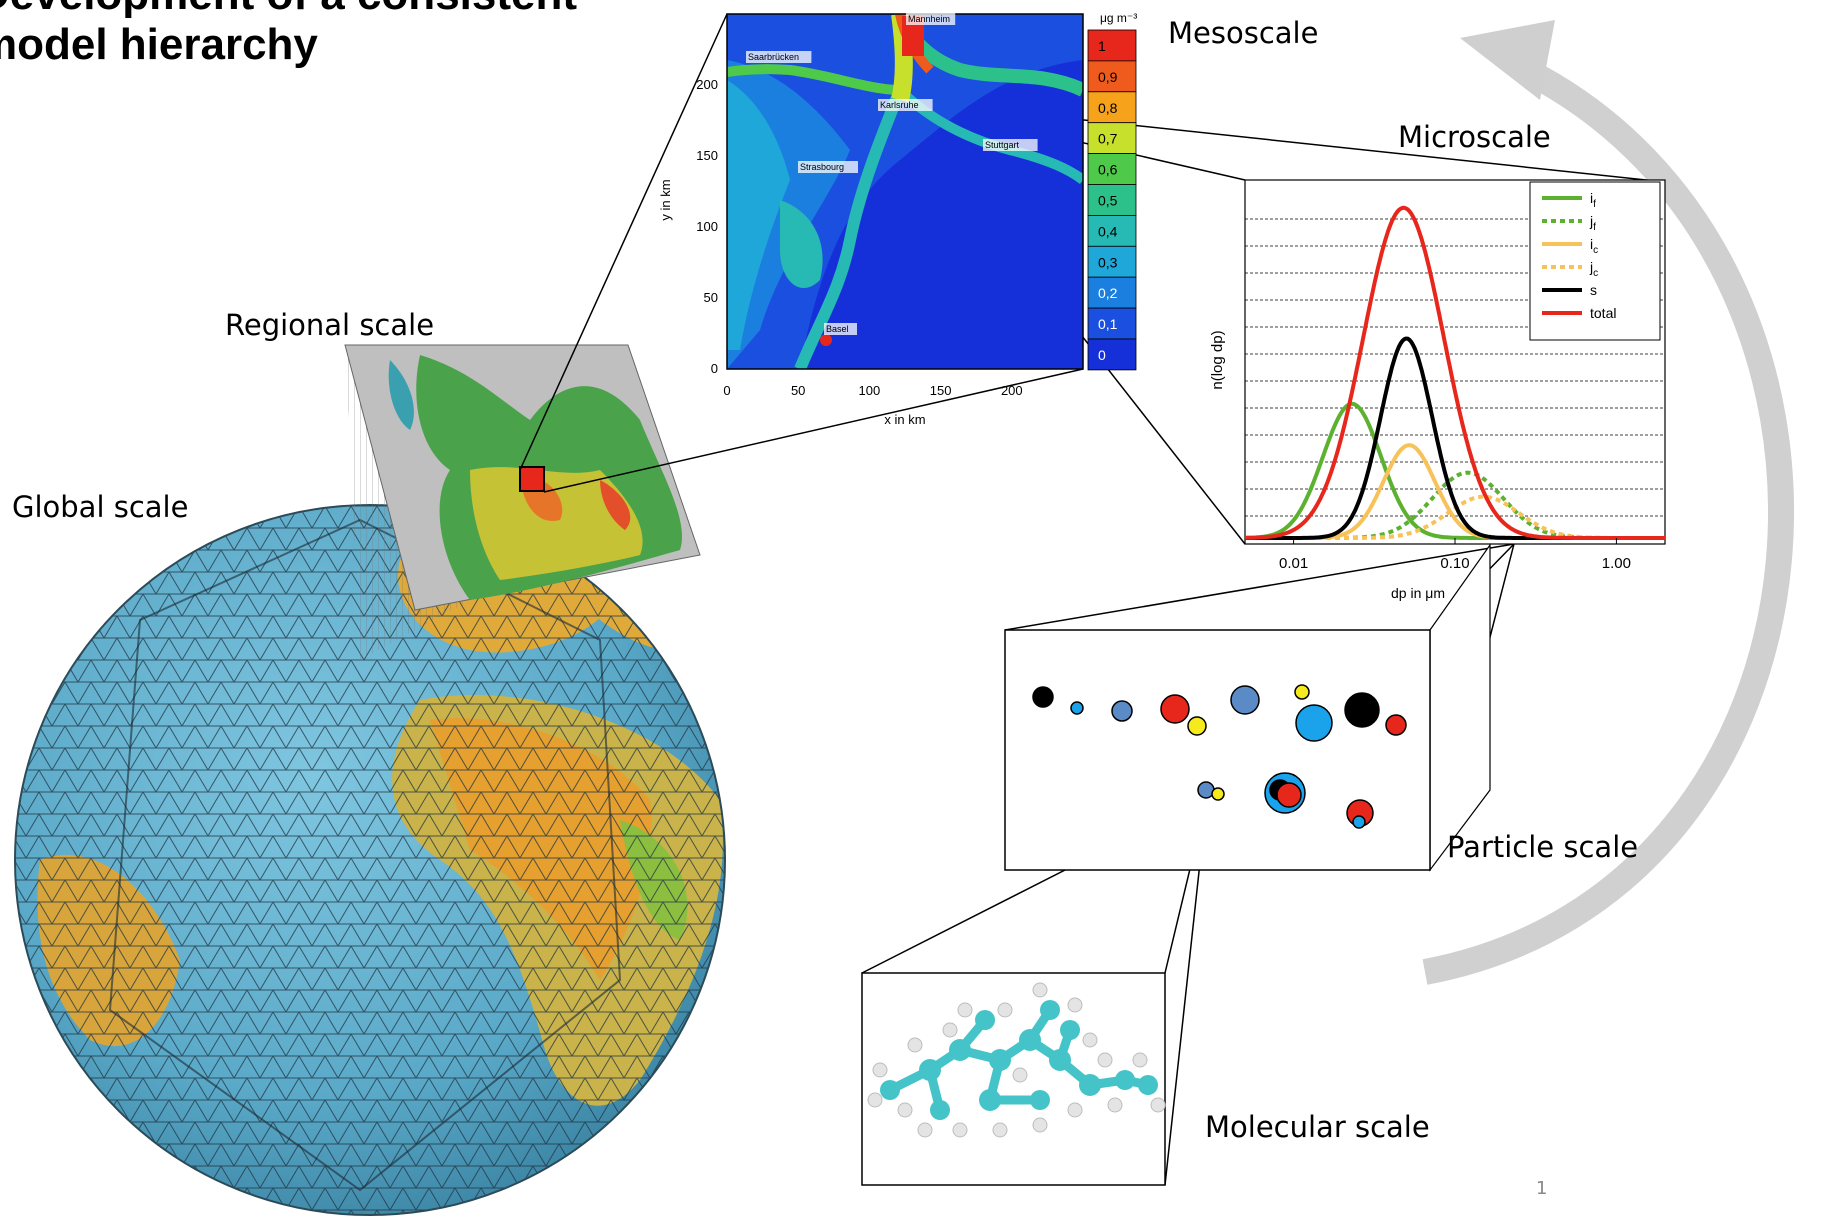 This screenshot has width=1832, height=1225. Describe the element at coordinates (870, 390) in the screenshot. I see `map-x-tick: 100` at that location.